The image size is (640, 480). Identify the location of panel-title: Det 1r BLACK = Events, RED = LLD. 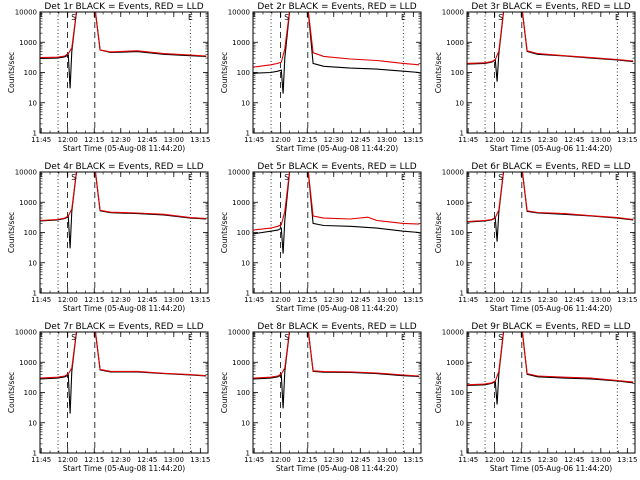
(123, 7).